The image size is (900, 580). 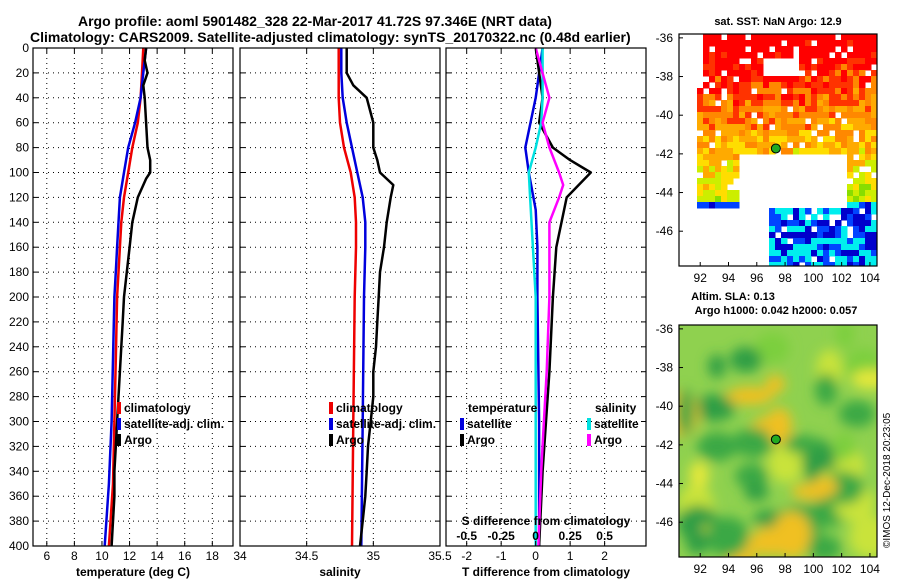 What do you see at coordinates (19, 471) in the screenshot?
I see `depth-tick-label: 340` at bounding box center [19, 471].